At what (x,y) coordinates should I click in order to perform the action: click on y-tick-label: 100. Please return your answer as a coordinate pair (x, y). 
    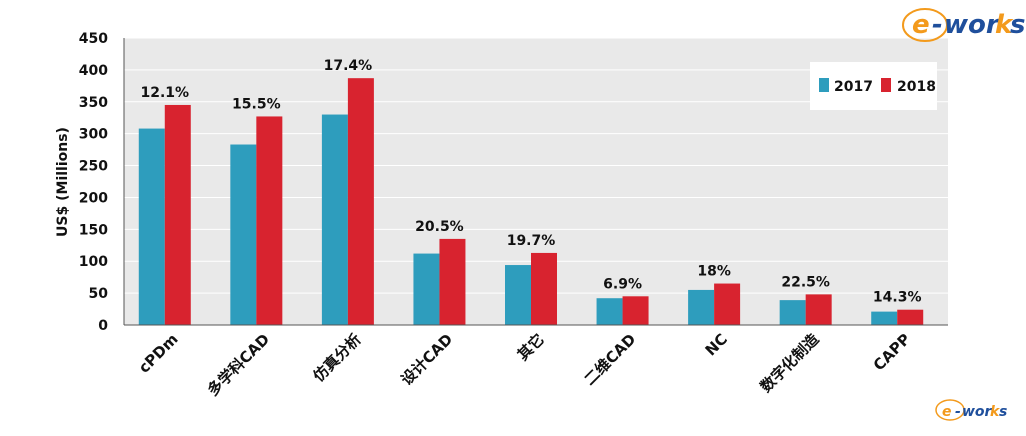
    Looking at the image, I should click on (93, 262).